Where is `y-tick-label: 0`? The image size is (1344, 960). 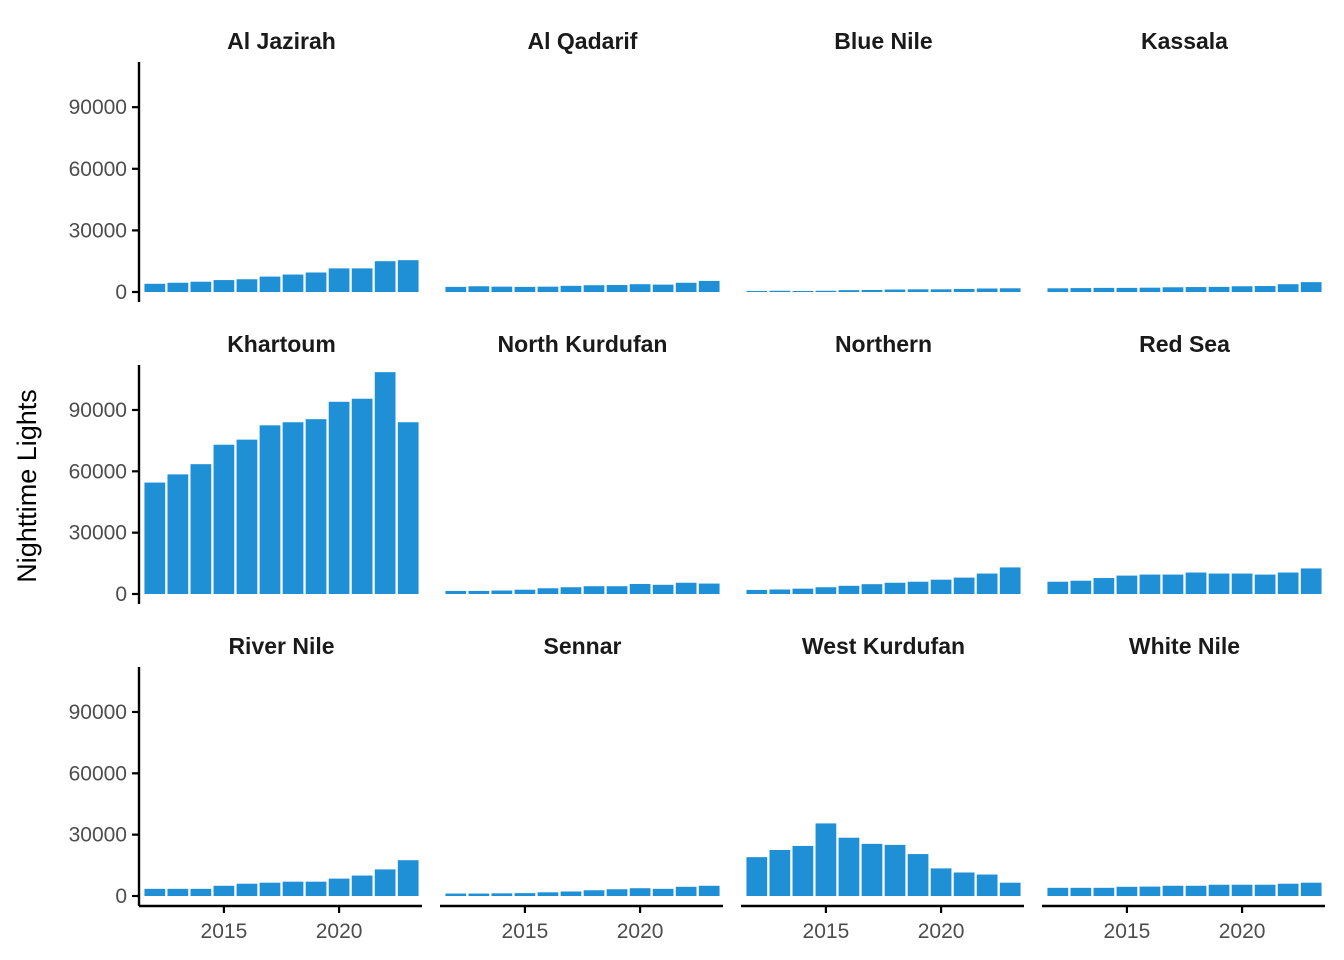
y-tick-label: 0 is located at coordinates (121, 292).